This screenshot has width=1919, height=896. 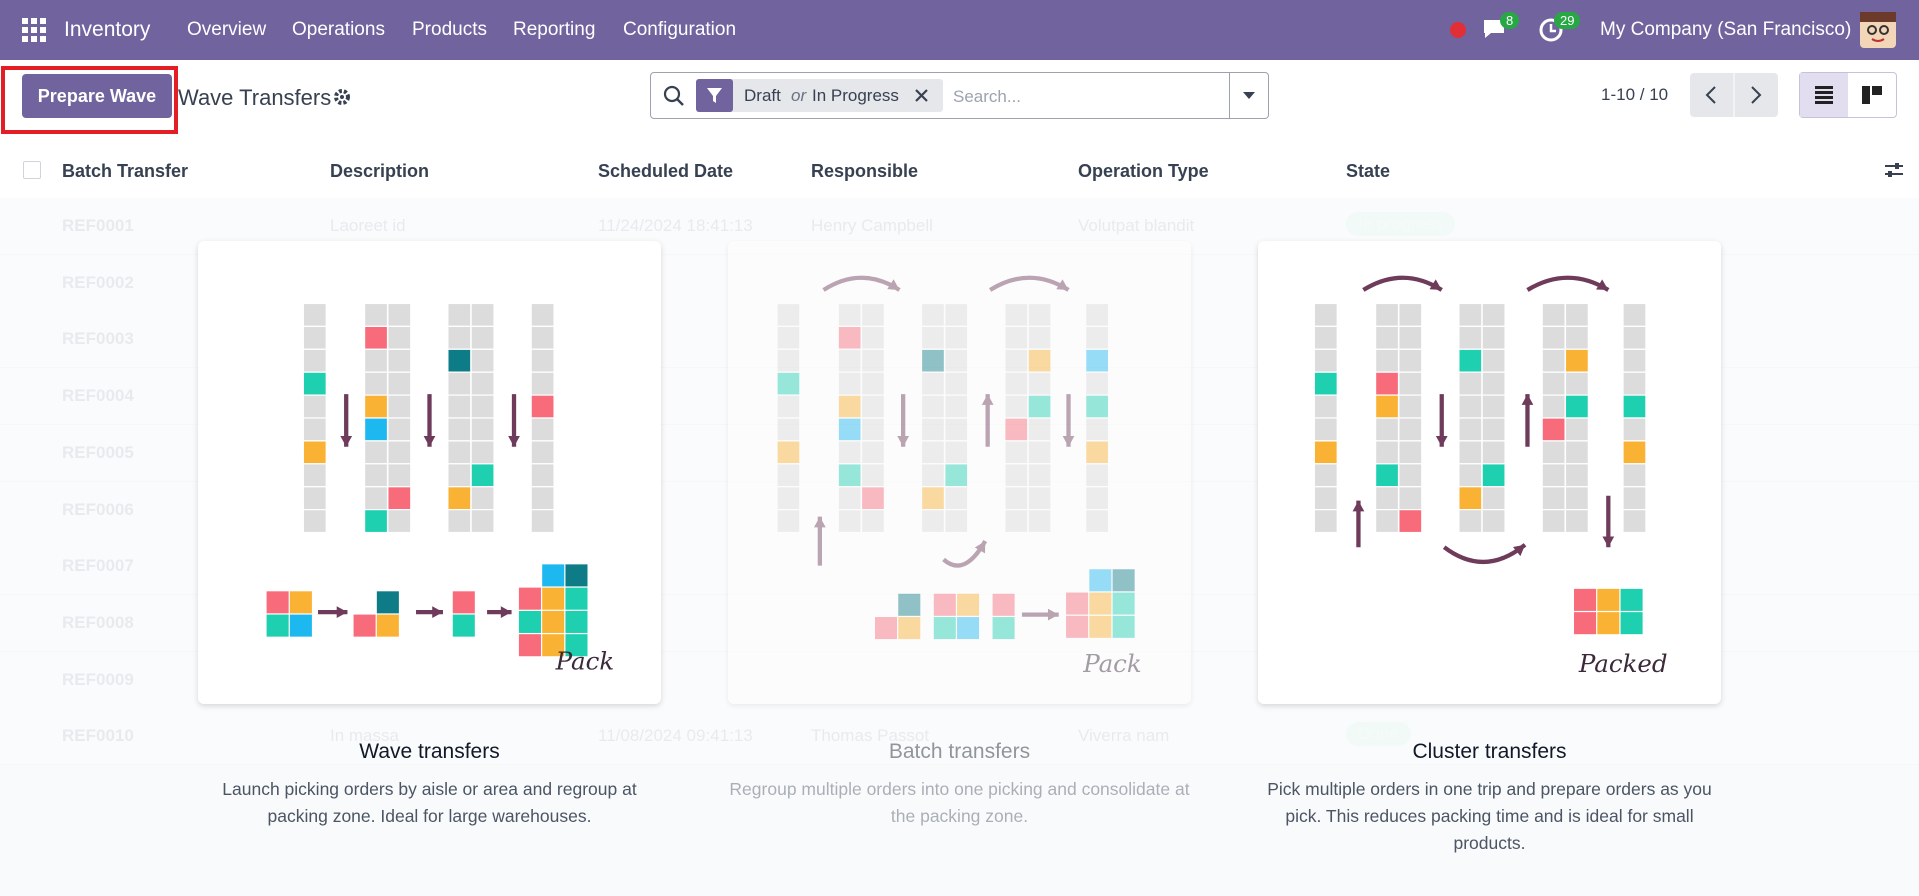 What do you see at coordinates (1490, 476) in the screenshot?
I see `illustration: Packed` at bounding box center [1490, 476].